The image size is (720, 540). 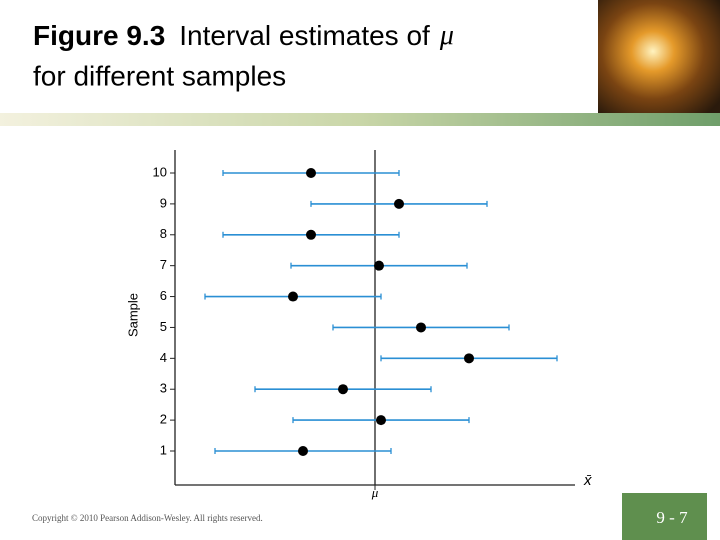 I want to click on y-tick-label: 4, so click(x=163, y=357).